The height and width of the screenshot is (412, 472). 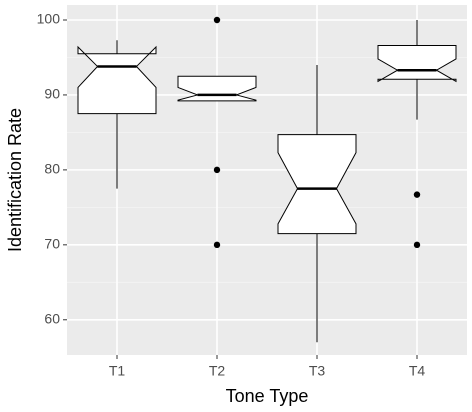 What do you see at coordinates (317, 371) in the screenshot?
I see `x-tick-label: T3` at bounding box center [317, 371].